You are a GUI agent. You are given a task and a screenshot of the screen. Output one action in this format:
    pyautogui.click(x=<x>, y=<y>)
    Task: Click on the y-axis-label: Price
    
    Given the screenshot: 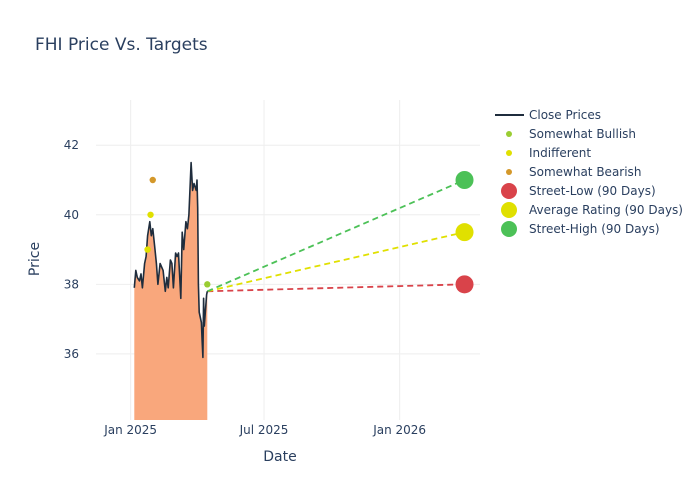 What is the action you would take?
    pyautogui.click(x=35, y=259)
    